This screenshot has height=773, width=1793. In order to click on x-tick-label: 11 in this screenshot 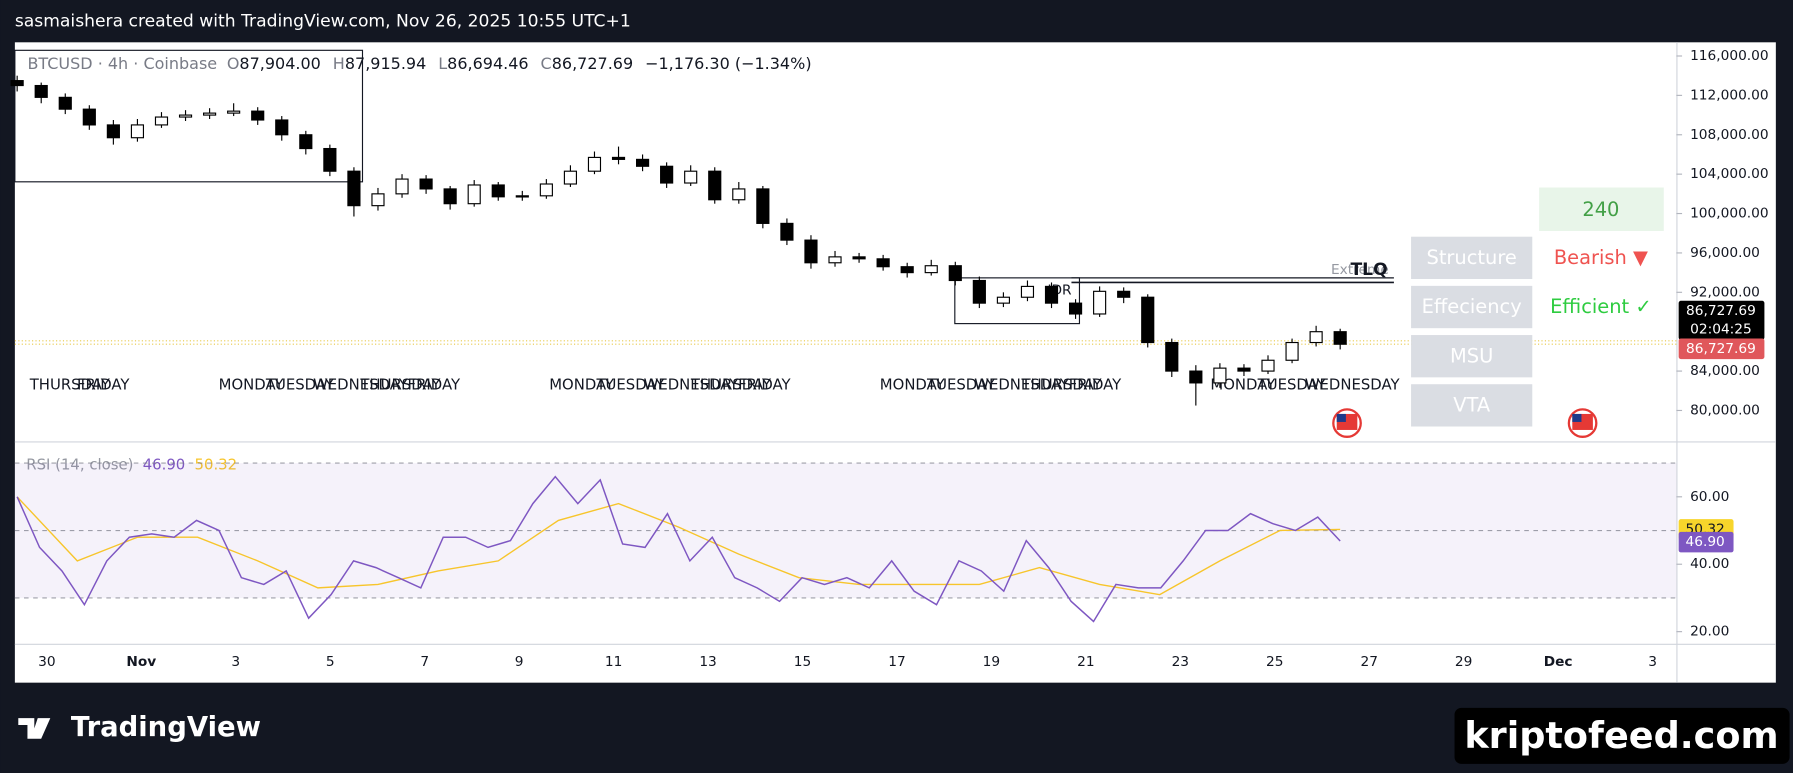, I will do `click(613, 662)`.